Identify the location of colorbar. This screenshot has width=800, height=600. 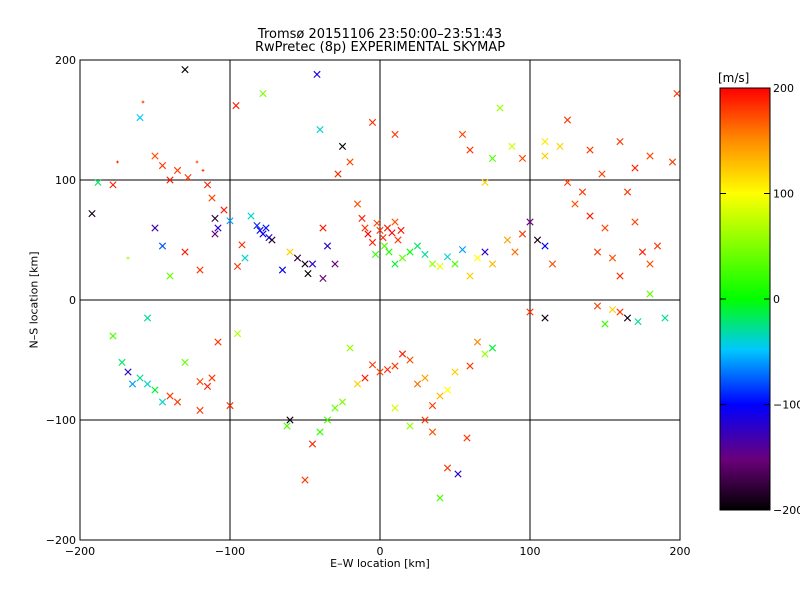
(745, 299).